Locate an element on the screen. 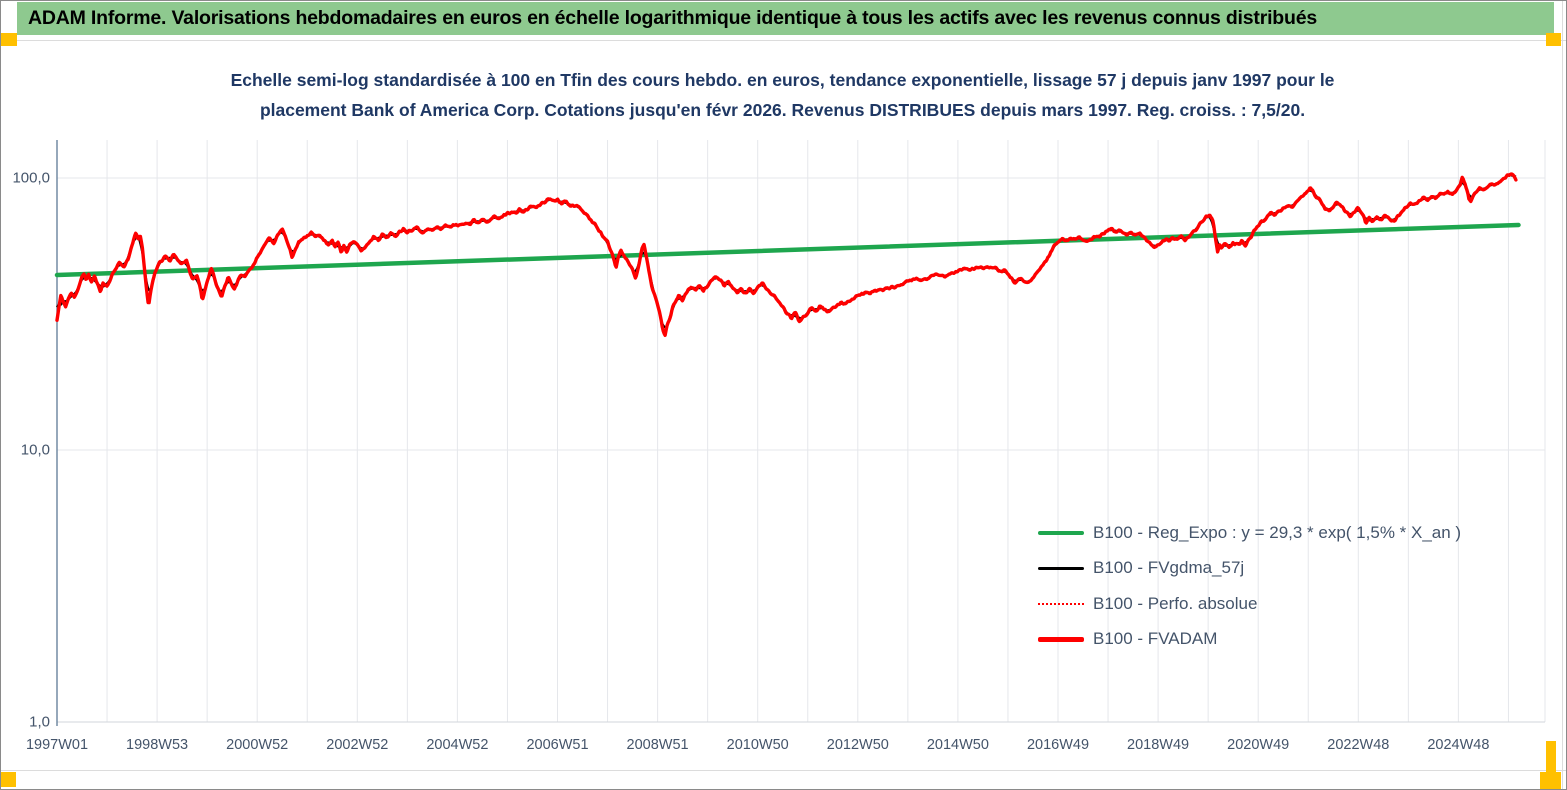 Image resolution: width=1567 pixels, height=790 pixels. x-axis-tick-label: 2016W49 is located at coordinates (1058, 745).